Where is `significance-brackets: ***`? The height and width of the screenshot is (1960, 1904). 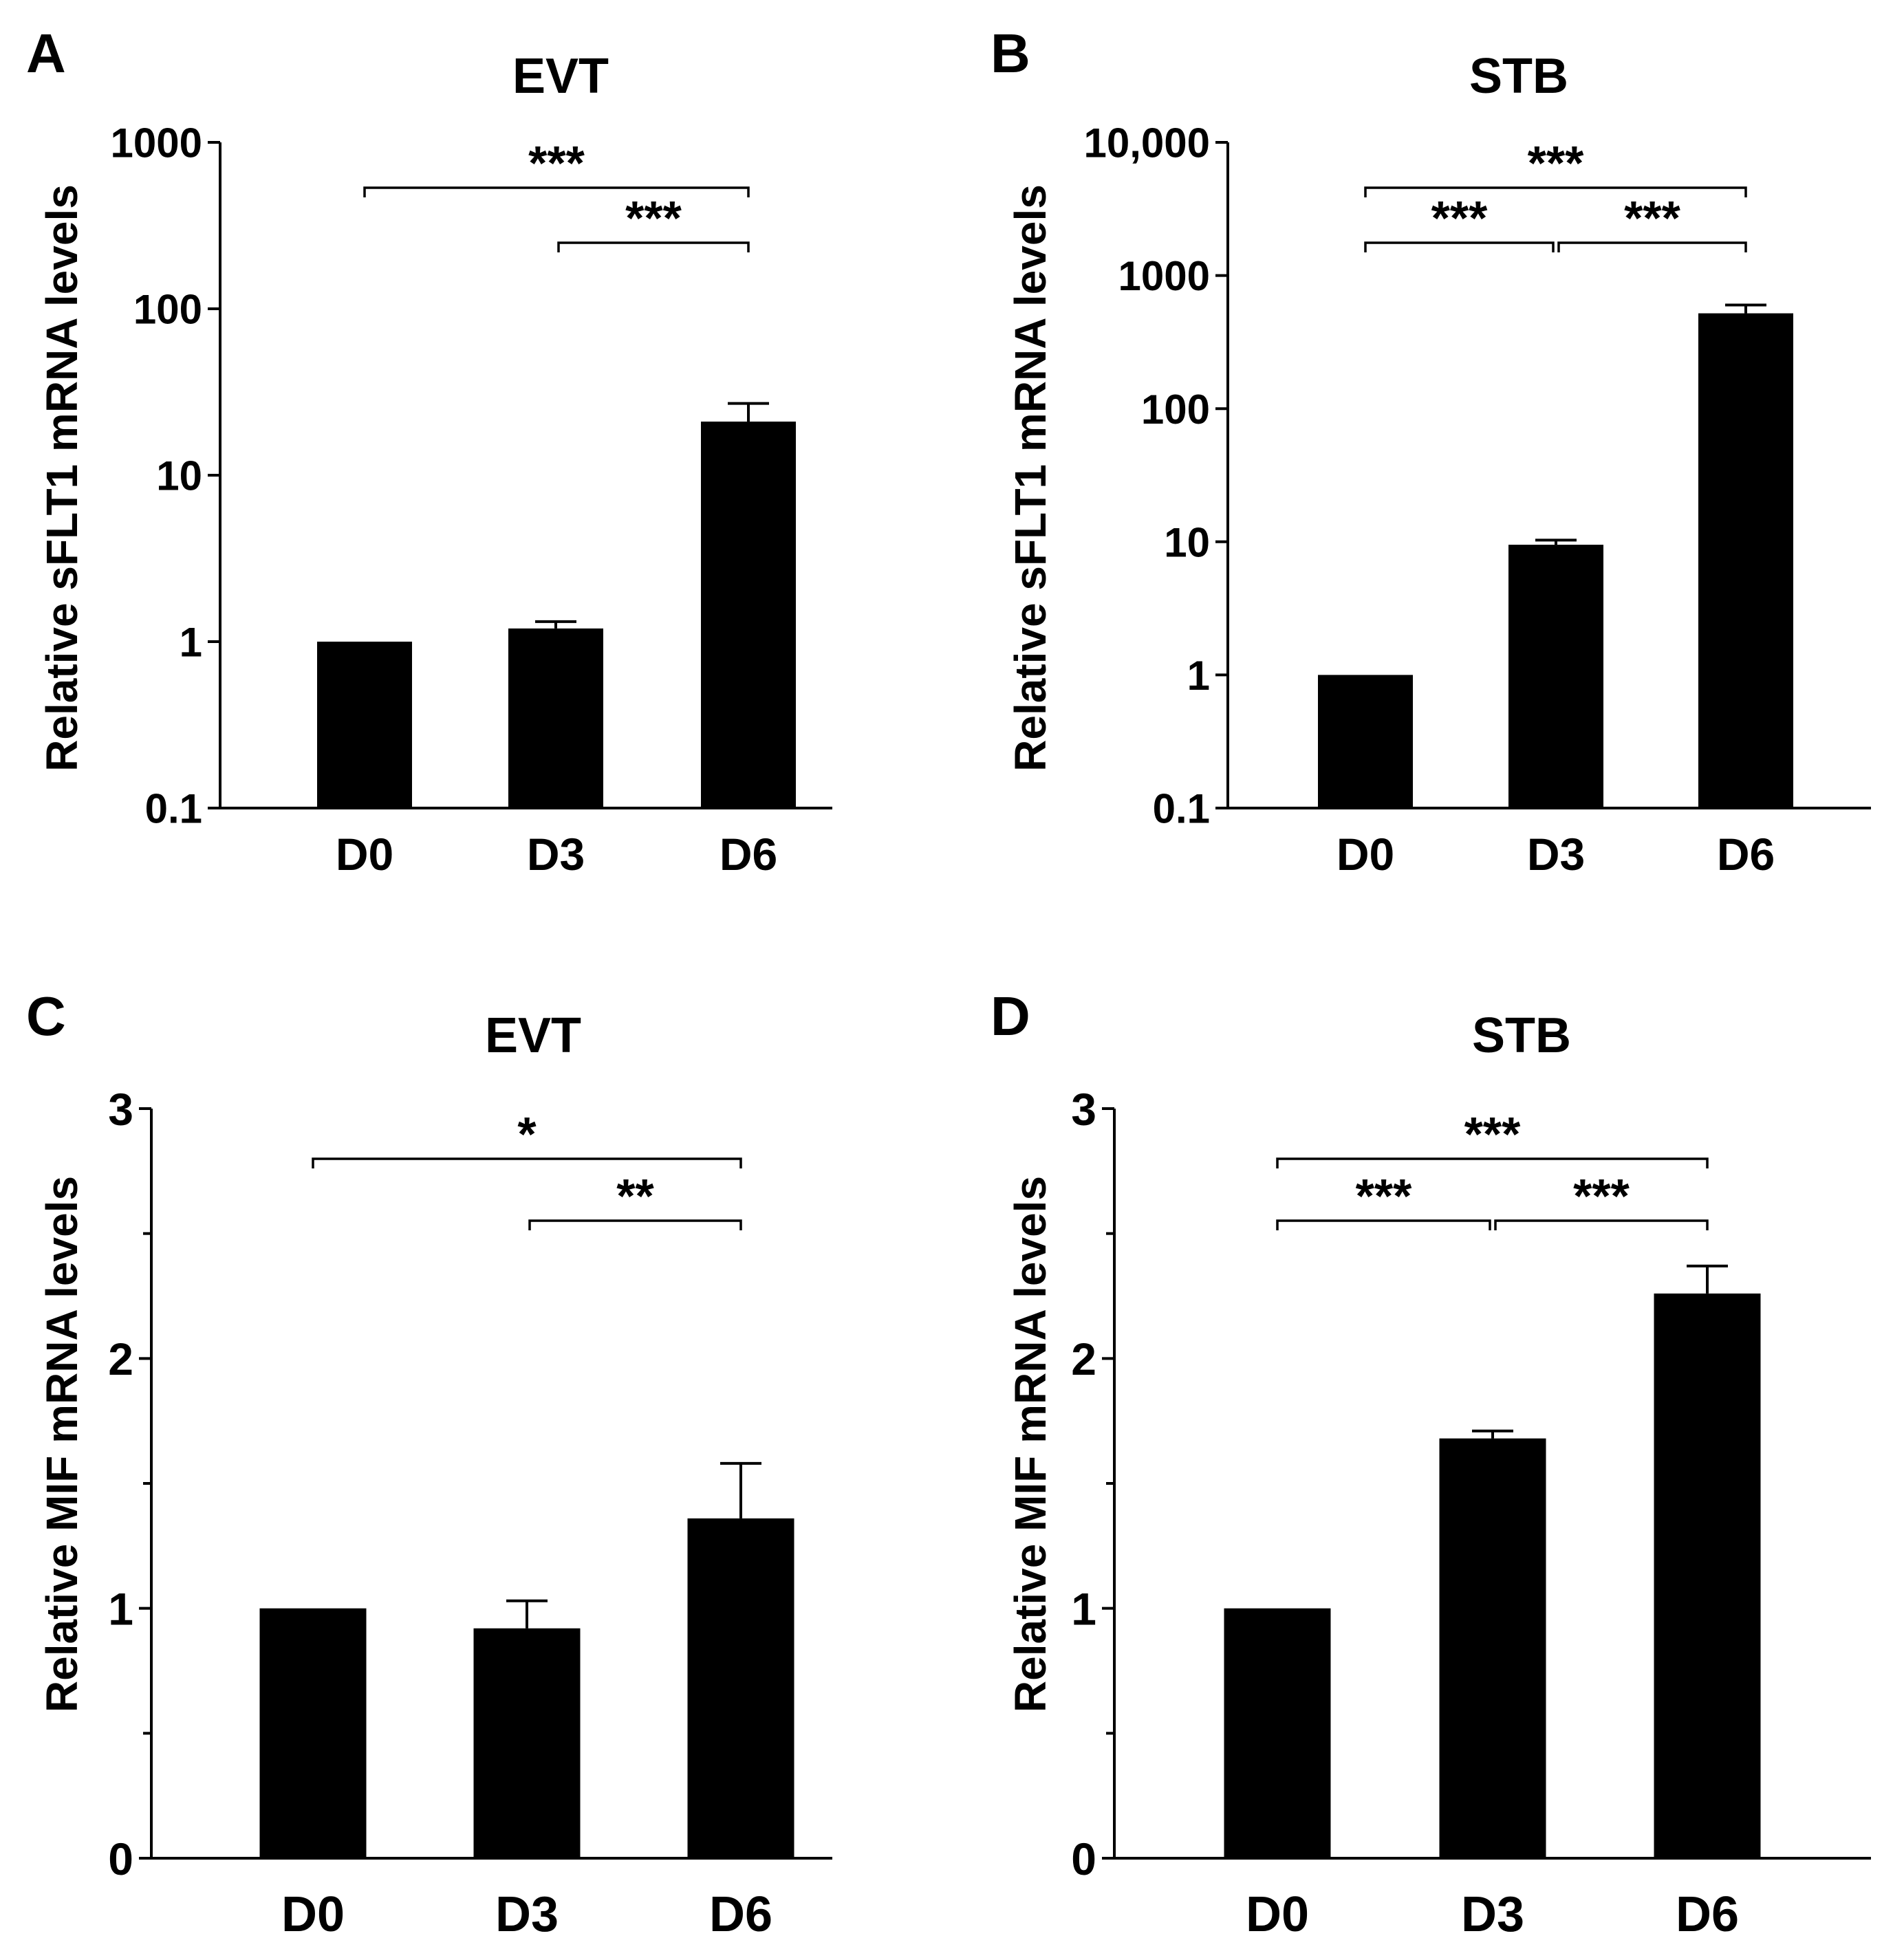
significance-brackets: *** is located at coordinates (527, 1168).